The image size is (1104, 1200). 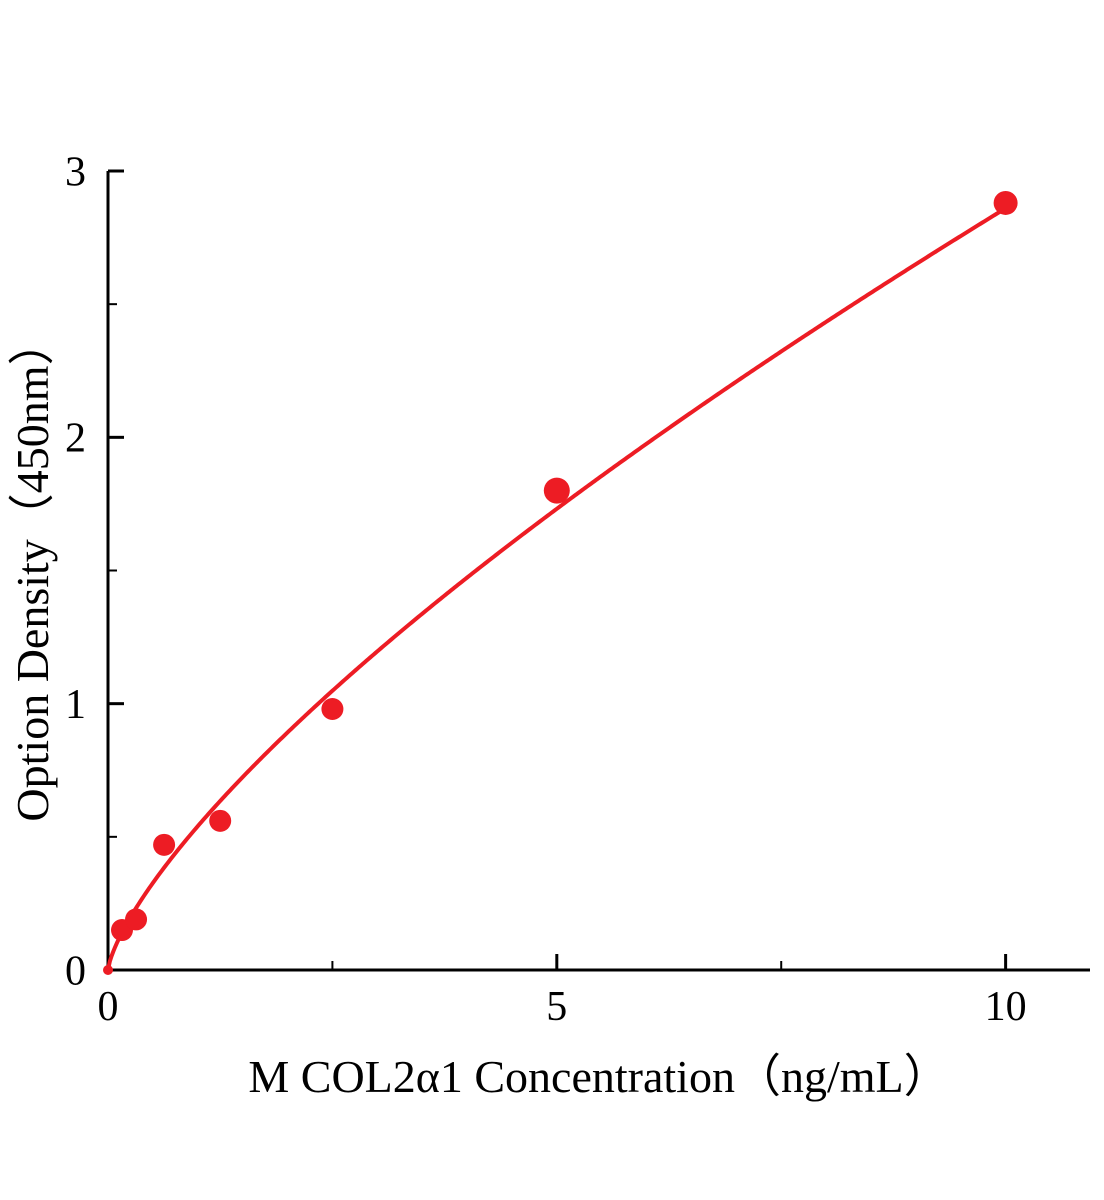 I want to click on y-tick-label: 2, so click(x=75, y=439).